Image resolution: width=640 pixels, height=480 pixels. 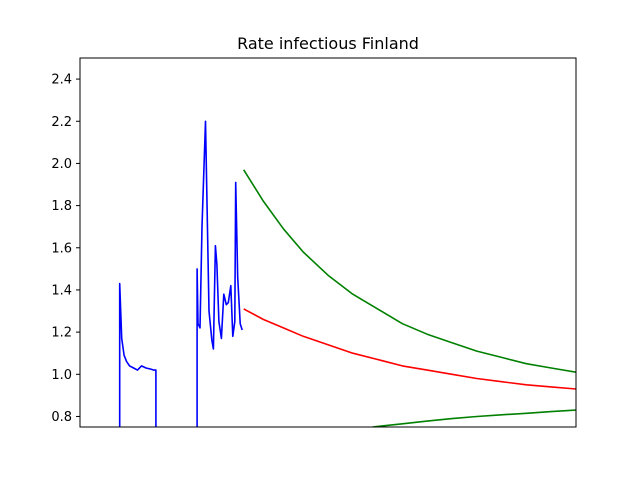 What do you see at coordinates (61, 375) in the screenshot?
I see `y-tick-label: 1.0` at bounding box center [61, 375].